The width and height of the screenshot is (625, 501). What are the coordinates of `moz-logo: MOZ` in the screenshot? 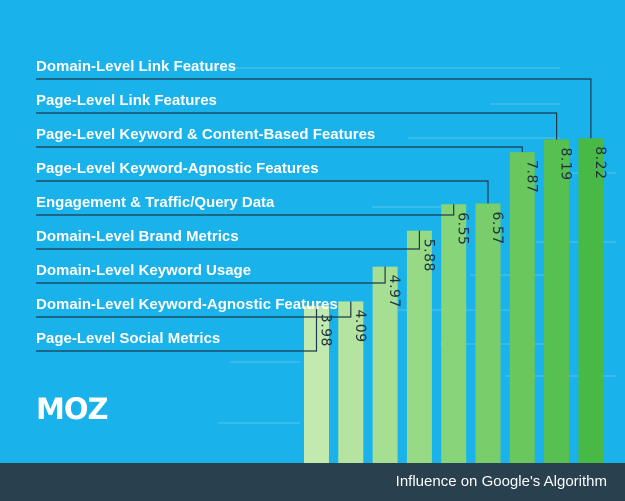 It's located at (72, 409).